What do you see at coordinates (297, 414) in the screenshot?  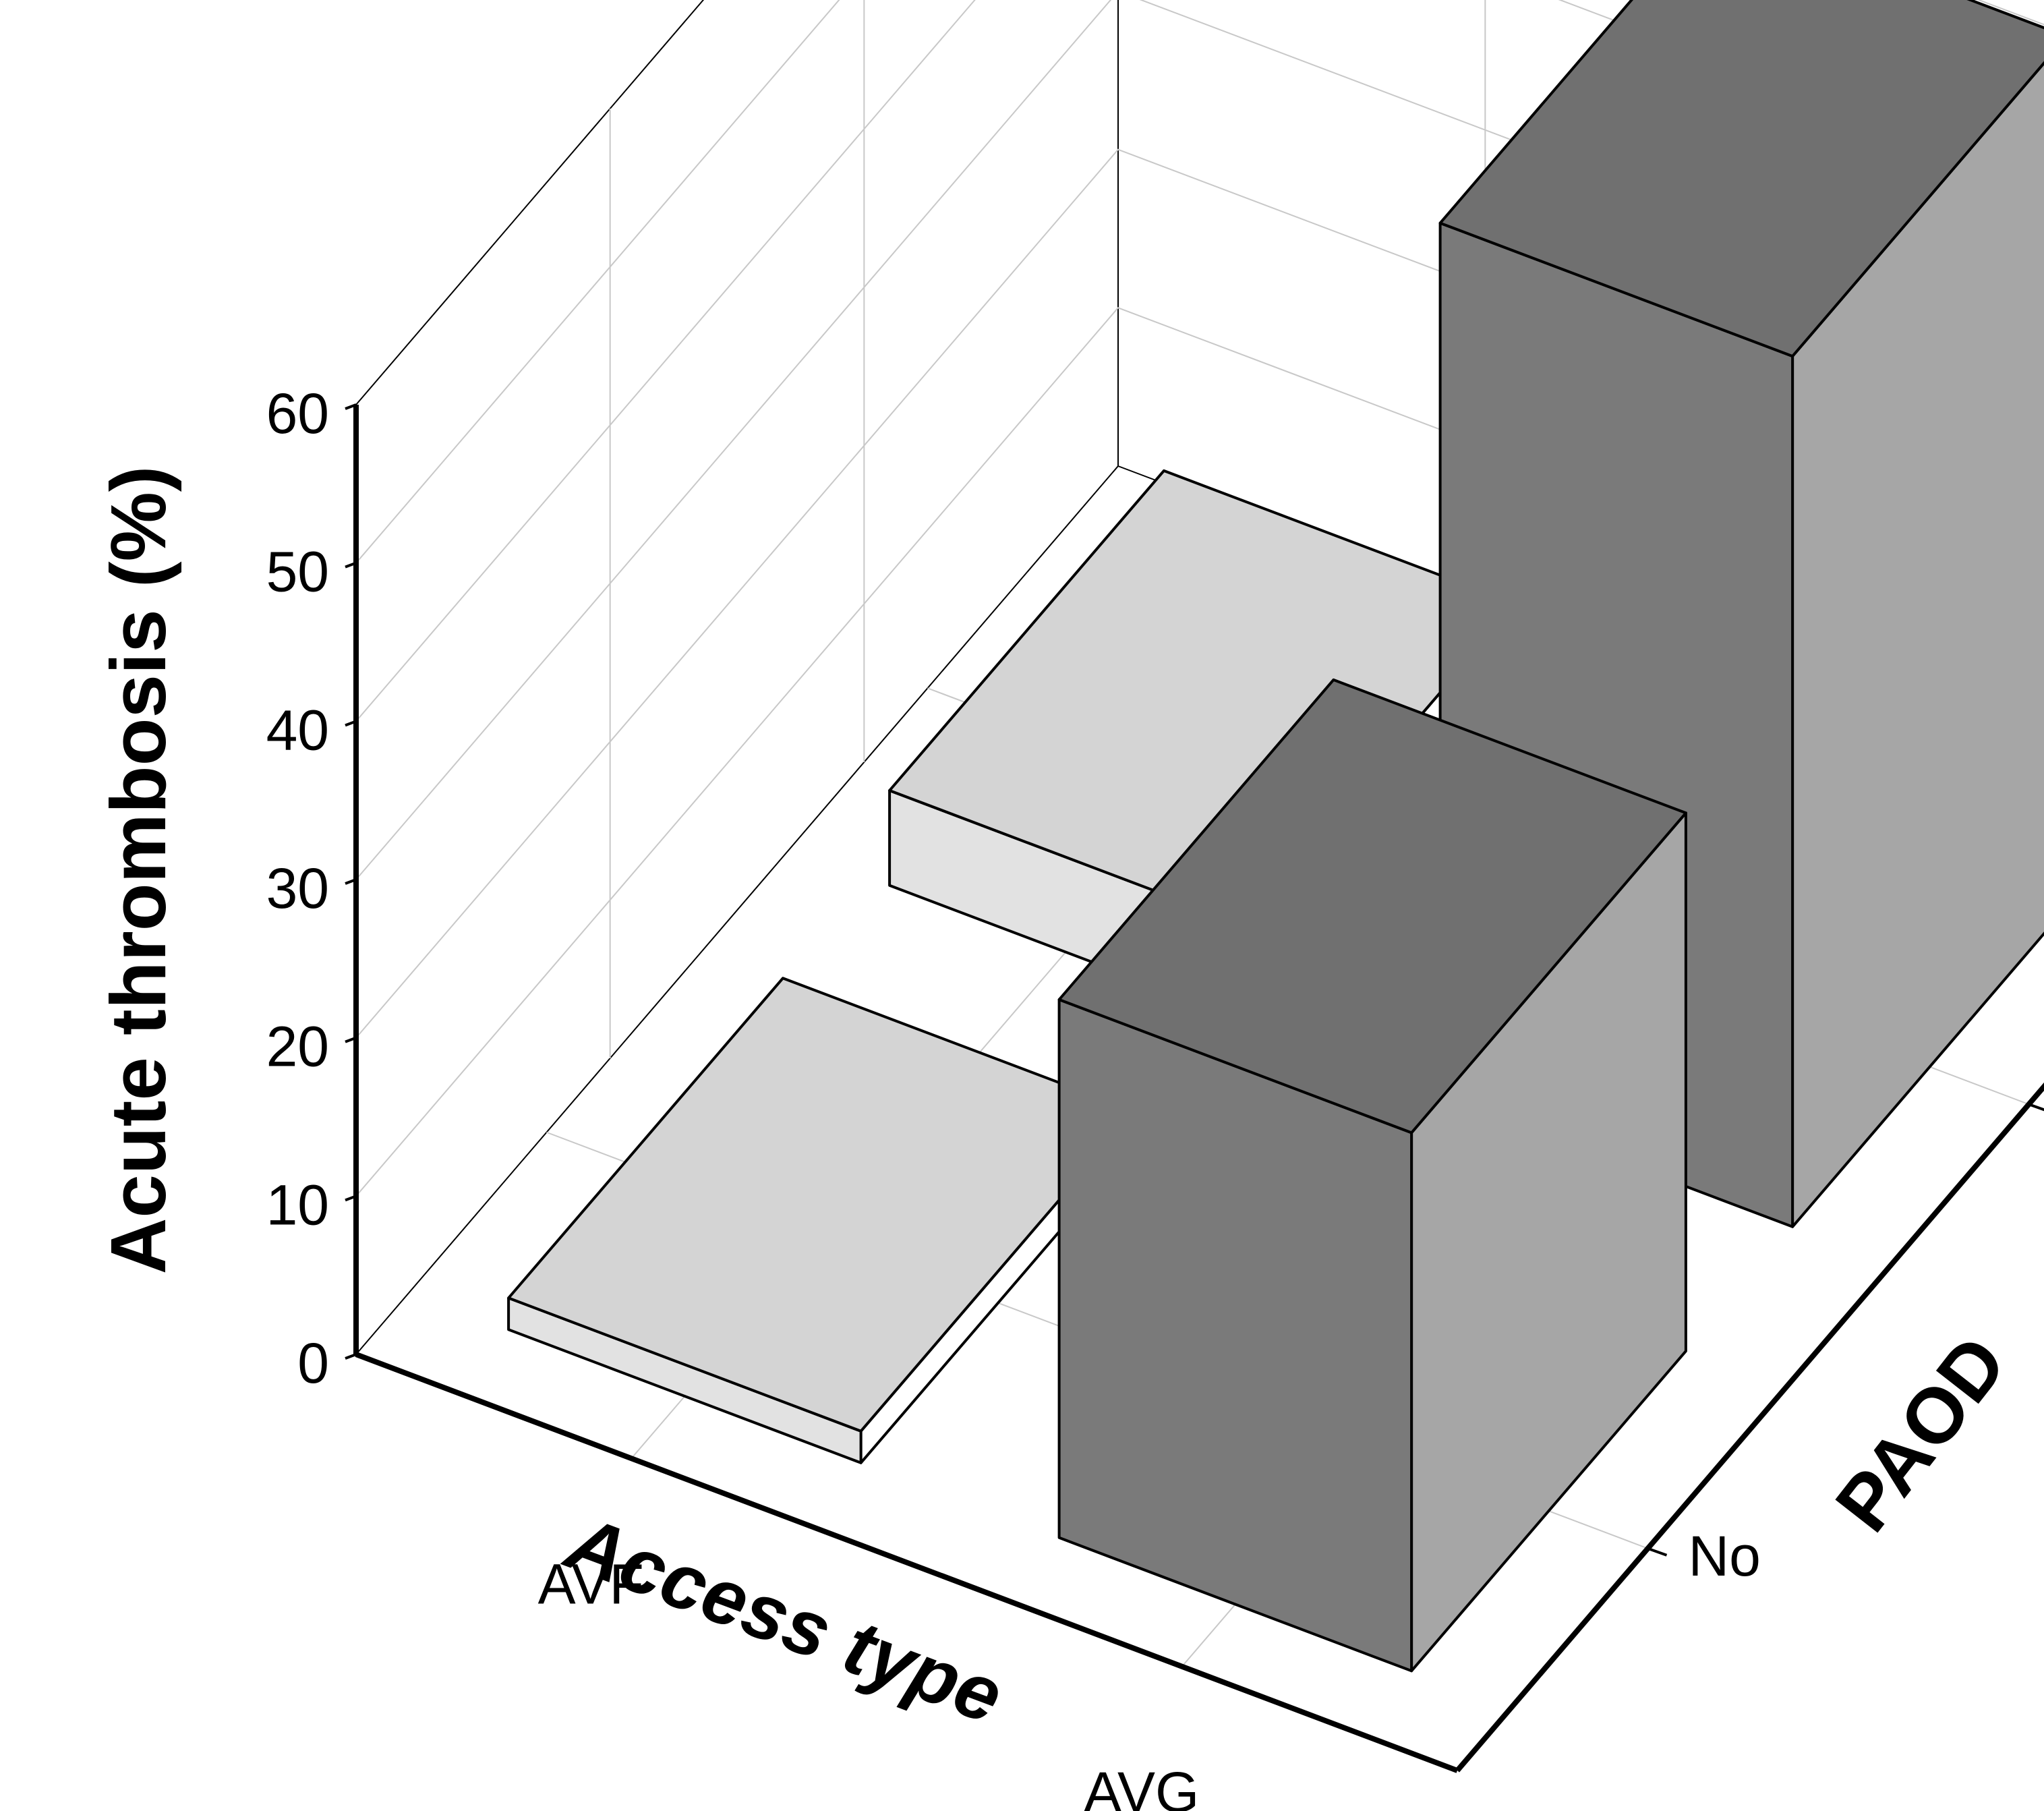 I see `y-tick-label: 60` at bounding box center [297, 414].